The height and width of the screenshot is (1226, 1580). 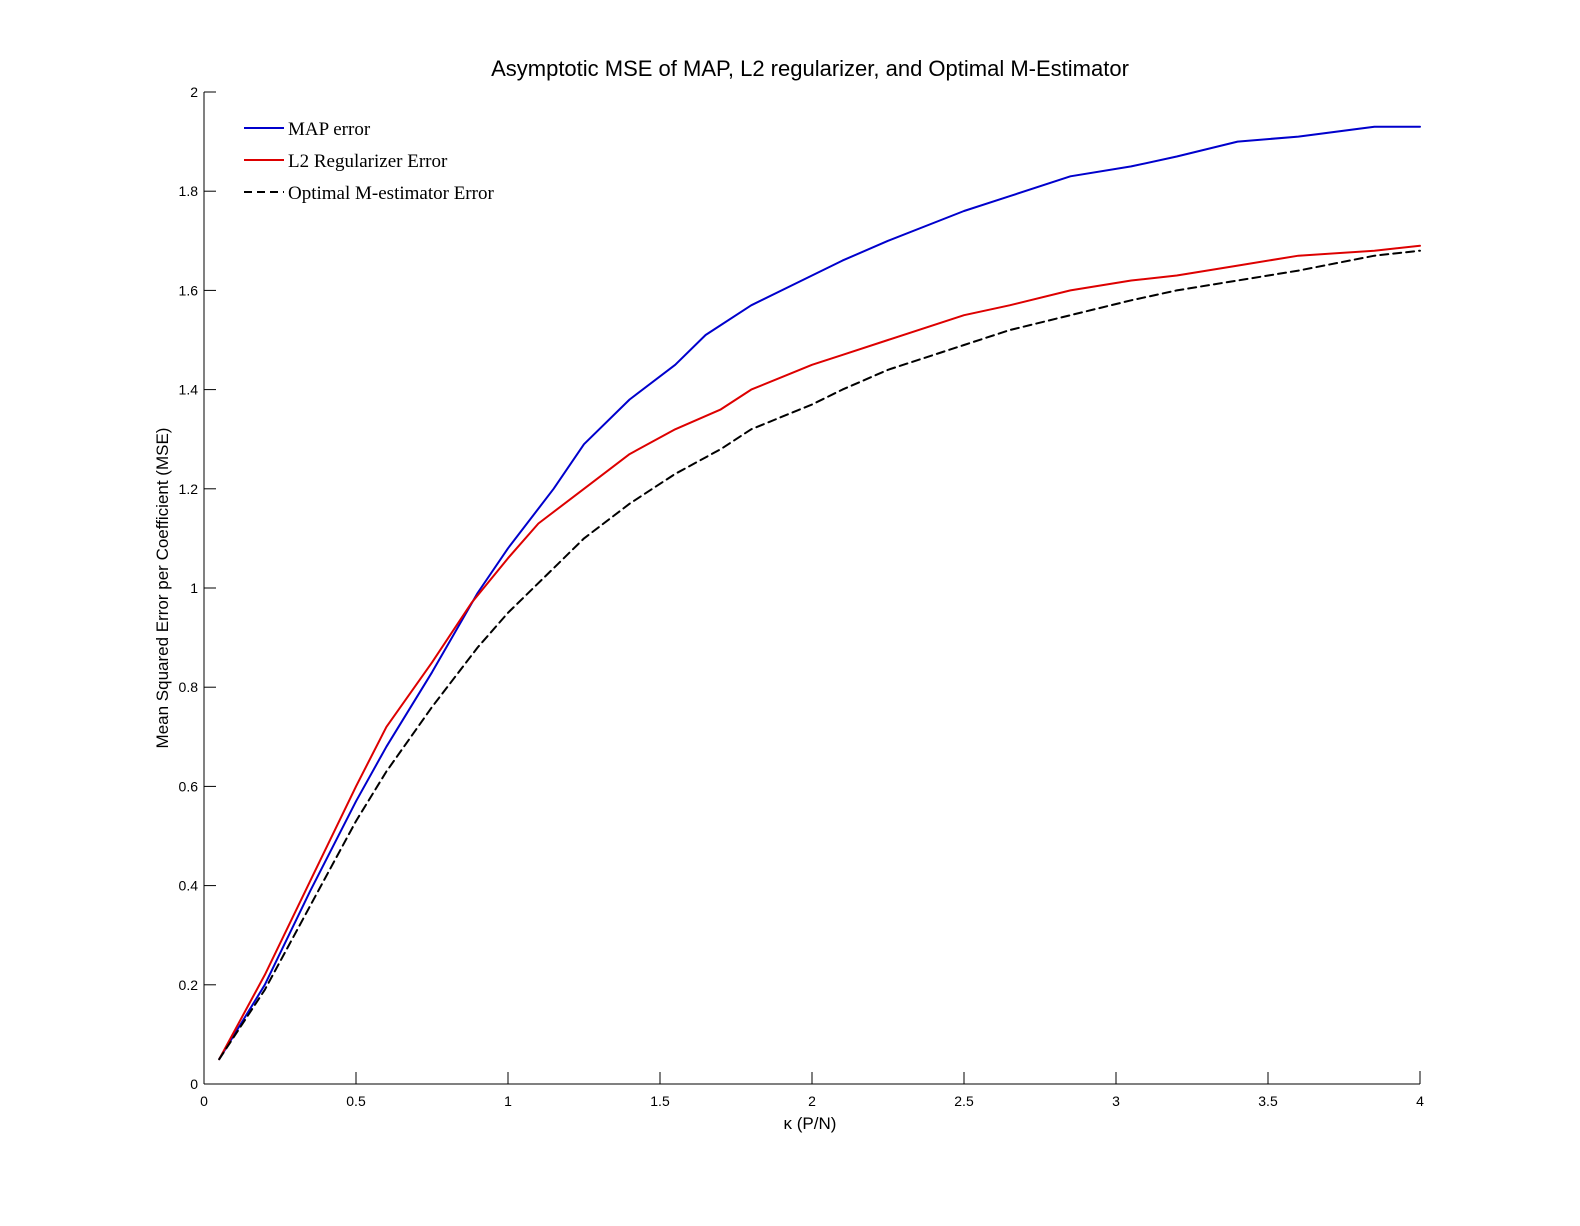 I want to click on x-tick-label: 1, so click(x=508, y=1101).